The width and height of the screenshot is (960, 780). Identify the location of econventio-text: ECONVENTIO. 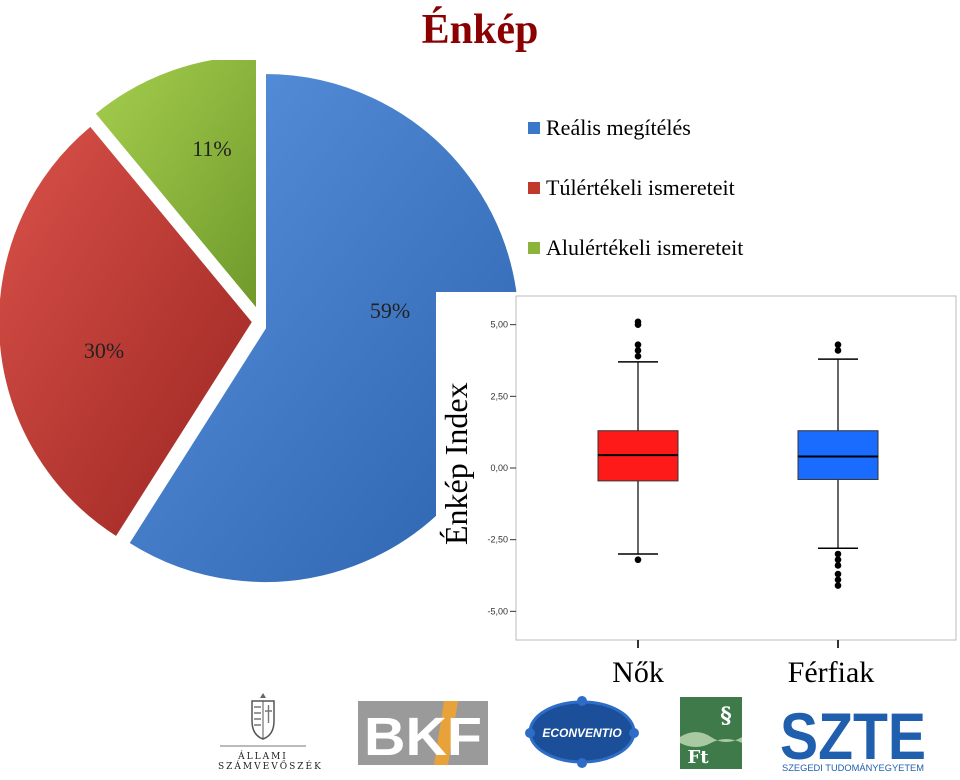
(582, 733).